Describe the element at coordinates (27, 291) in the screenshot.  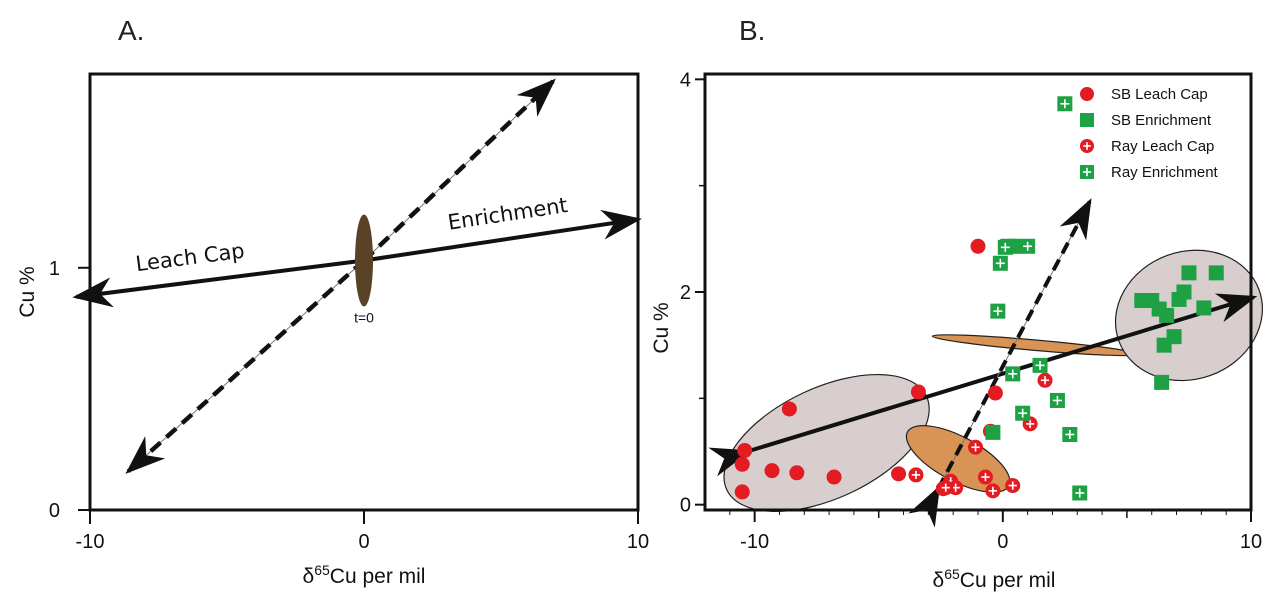
I see `panel-a-y-axis-title: Cu %` at that location.